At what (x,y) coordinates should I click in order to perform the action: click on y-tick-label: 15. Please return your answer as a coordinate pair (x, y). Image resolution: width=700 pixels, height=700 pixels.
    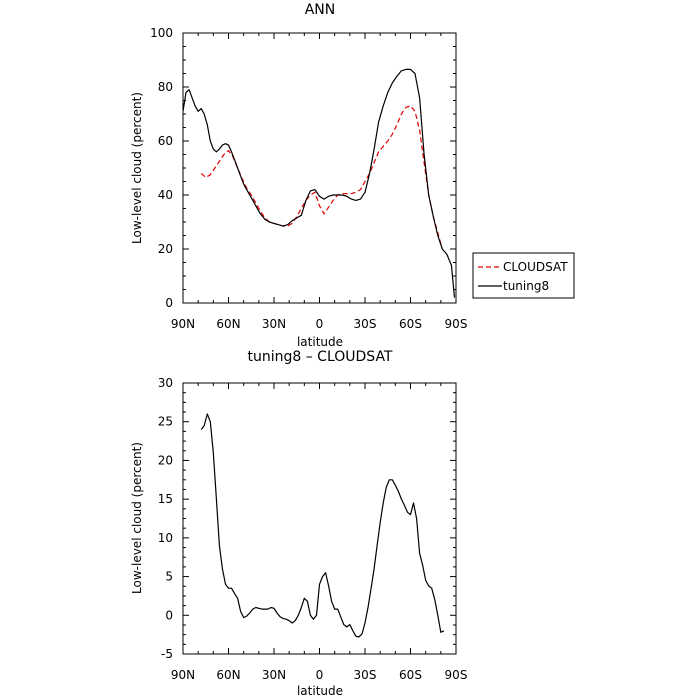
    Looking at the image, I should click on (165, 499).